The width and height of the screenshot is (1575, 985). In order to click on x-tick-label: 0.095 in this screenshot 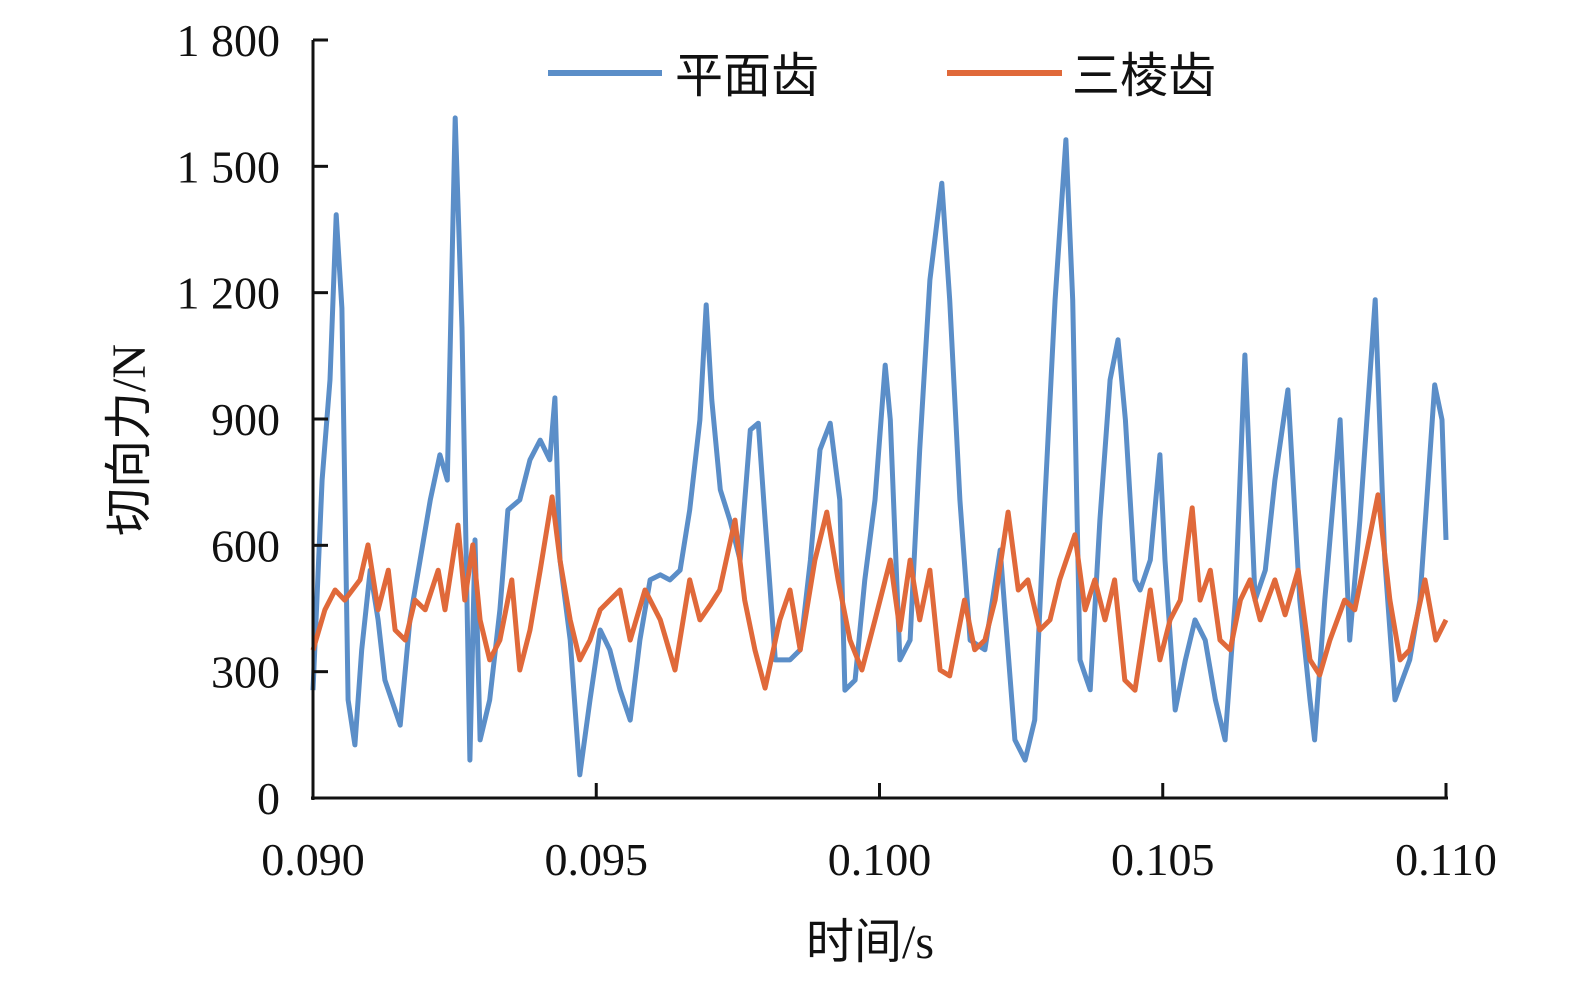, I will do `click(597, 859)`.